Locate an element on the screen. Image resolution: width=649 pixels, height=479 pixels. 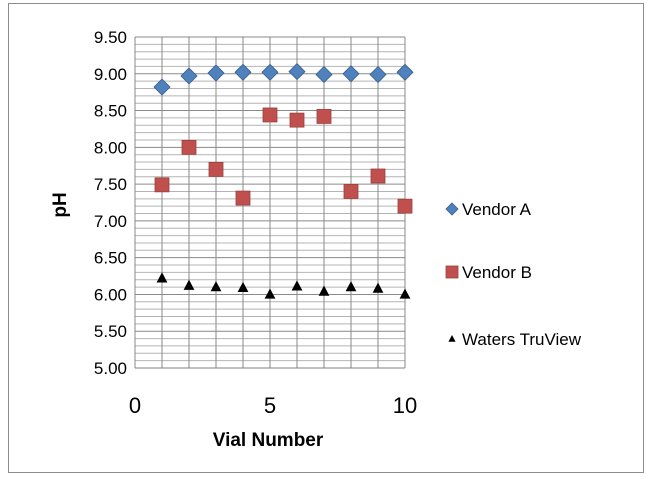
legend-label: Vendor B is located at coordinates (497, 272).